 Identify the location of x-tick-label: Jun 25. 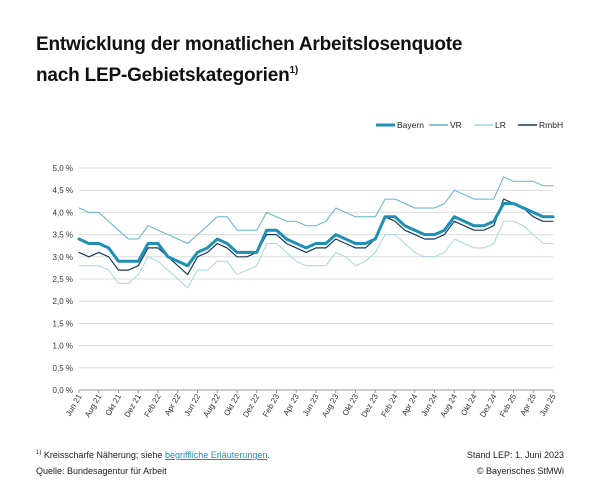
(548, 405).